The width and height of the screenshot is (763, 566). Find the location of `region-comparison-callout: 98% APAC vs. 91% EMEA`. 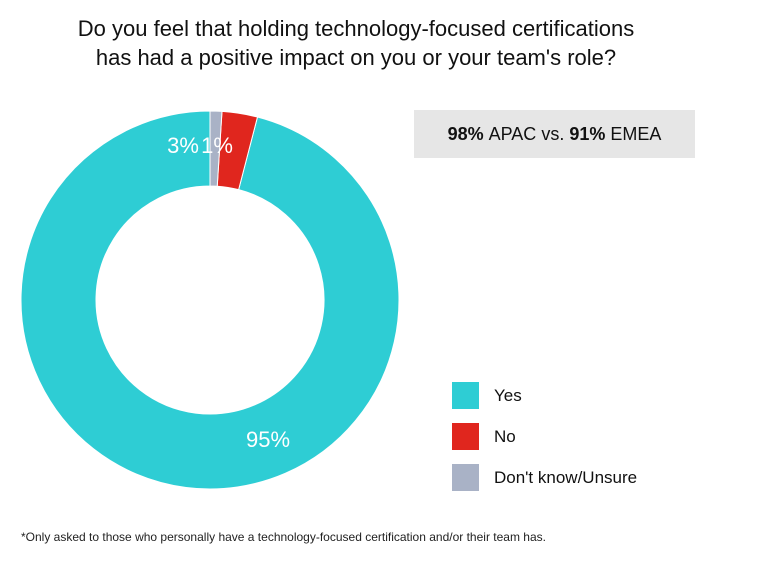

region-comparison-callout: 98% APAC vs. 91% EMEA is located at coordinates (554, 134).